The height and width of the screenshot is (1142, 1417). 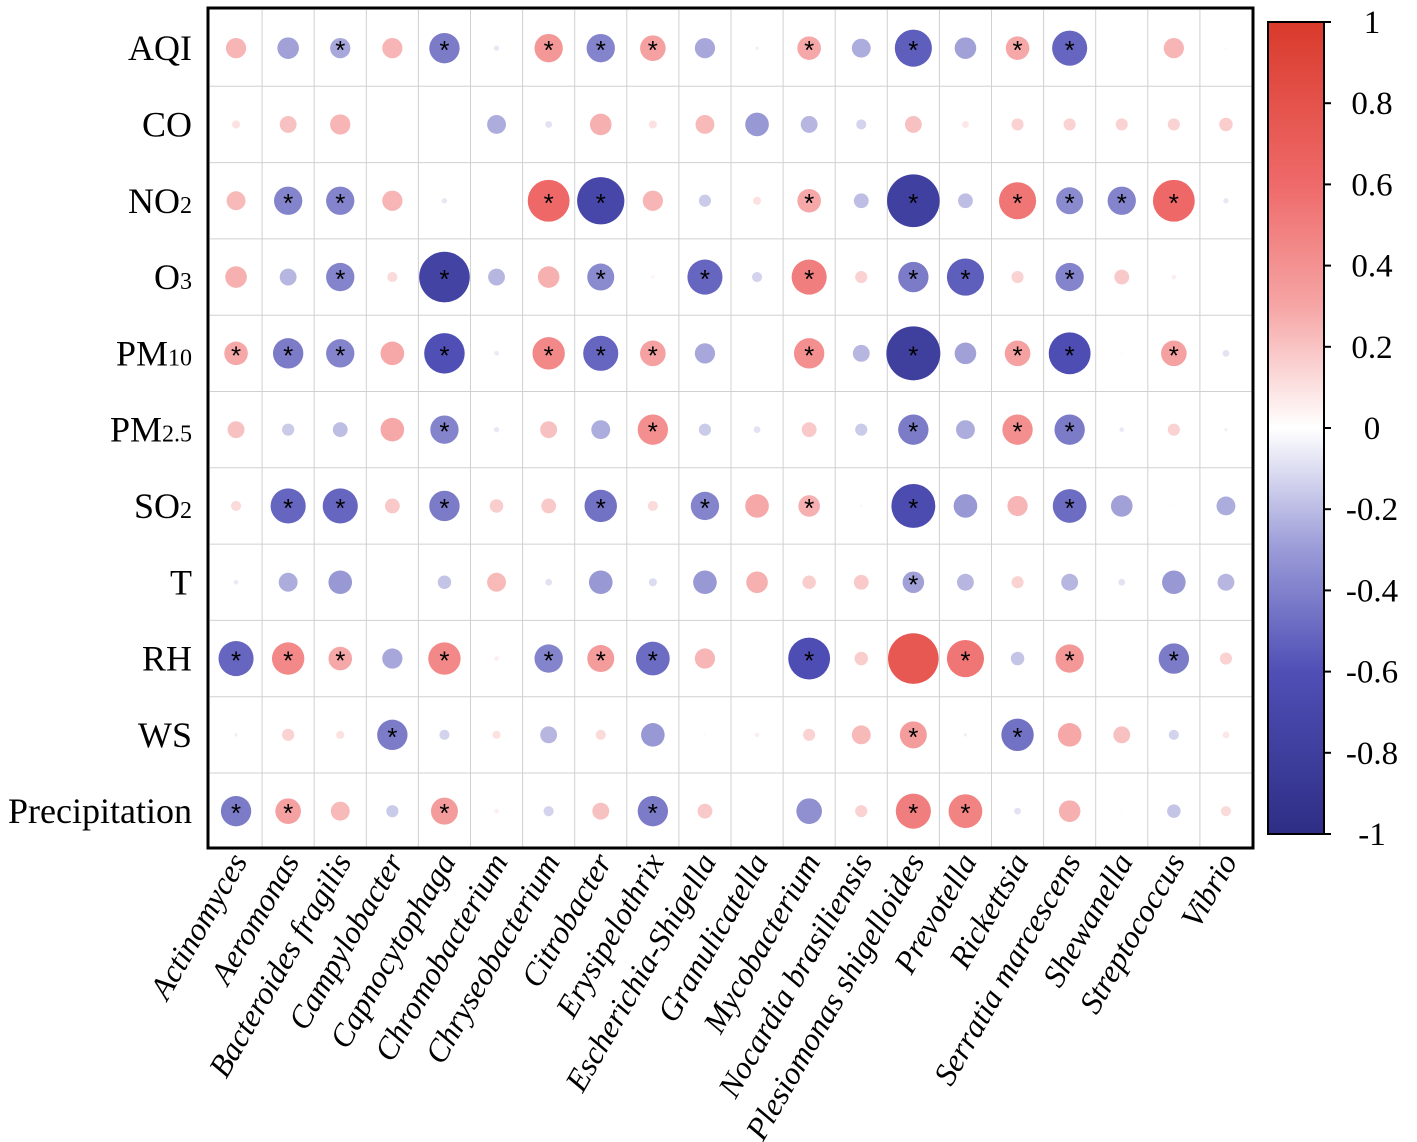 I want to click on row-label: AQI, so click(x=160, y=48).